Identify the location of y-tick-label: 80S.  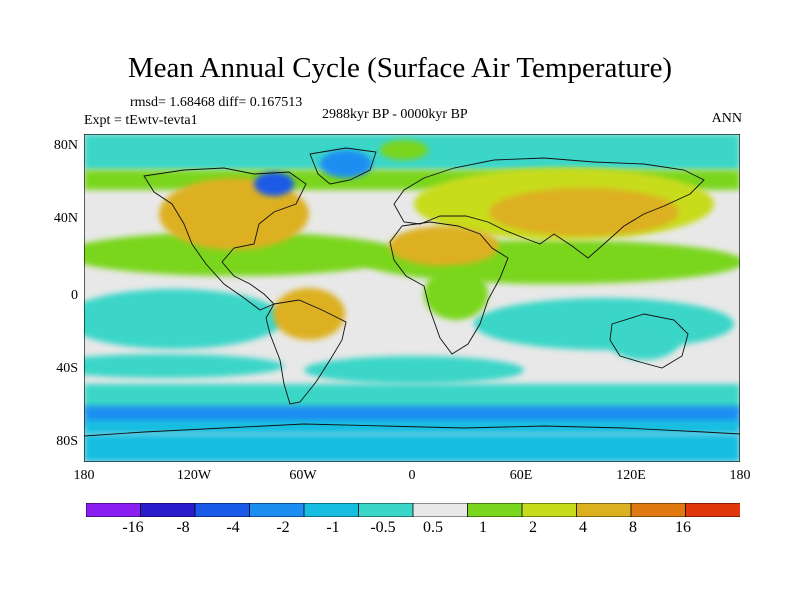
(67, 441).